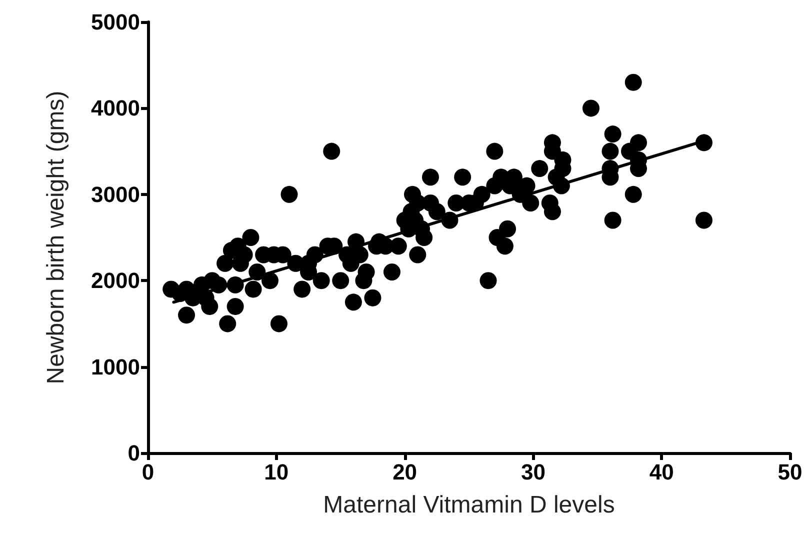  What do you see at coordinates (276, 472) in the screenshot?
I see `x-tick-label: 10` at bounding box center [276, 472].